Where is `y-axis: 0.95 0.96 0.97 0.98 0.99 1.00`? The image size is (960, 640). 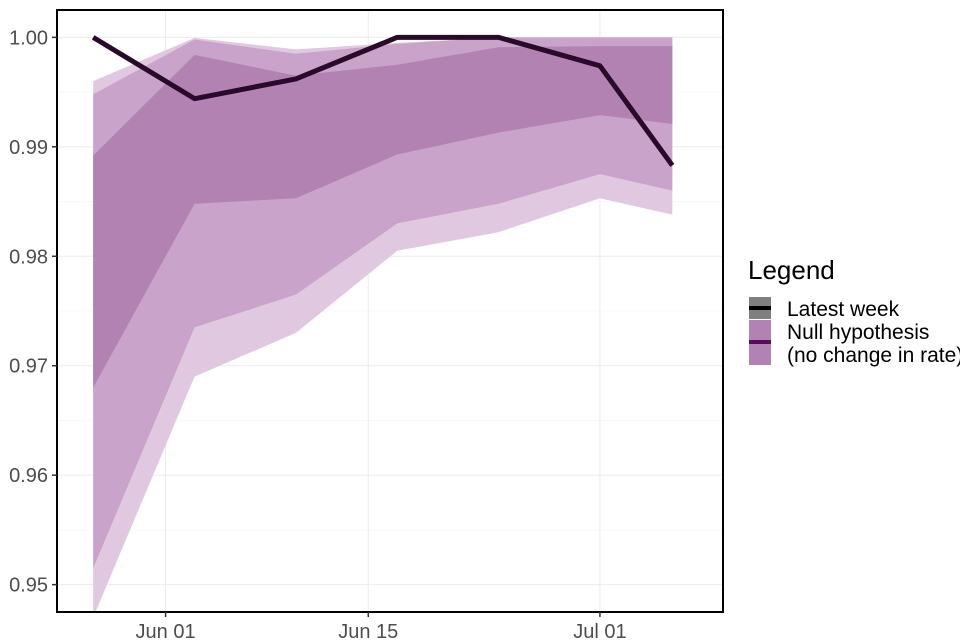
y-axis: 0.95 0.96 0.97 0.98 0.99 1.00 is located at coordinates (33, 312).